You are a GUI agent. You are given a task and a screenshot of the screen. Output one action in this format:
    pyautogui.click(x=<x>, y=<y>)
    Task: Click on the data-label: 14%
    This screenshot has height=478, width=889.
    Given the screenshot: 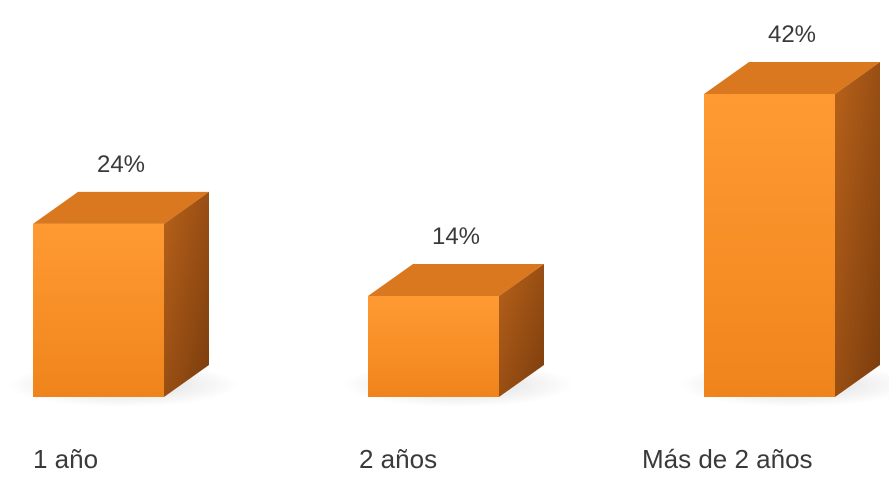 What is the action you would take?
    pyautogui.click(x=456, y=236)
    